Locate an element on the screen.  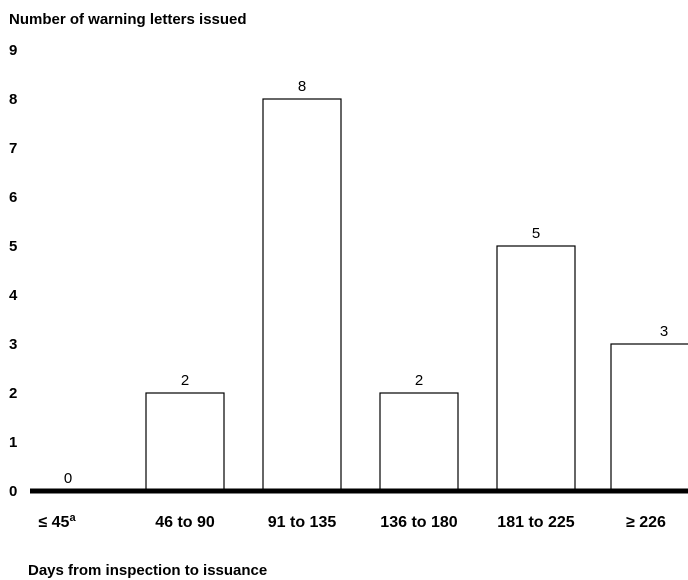
x-tick-label: 136 to 180 is located at coordinates (418, 522).